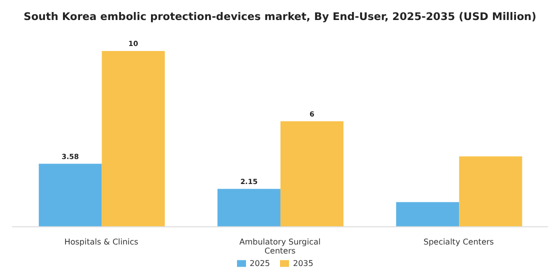 The width and height of the screenshot is (560, 280). What do you see at coordinates (280, 247) in the screenshot?
I see `x-tick-label: Ambulatory Surgical Centers` at bounding box center [280, 247].